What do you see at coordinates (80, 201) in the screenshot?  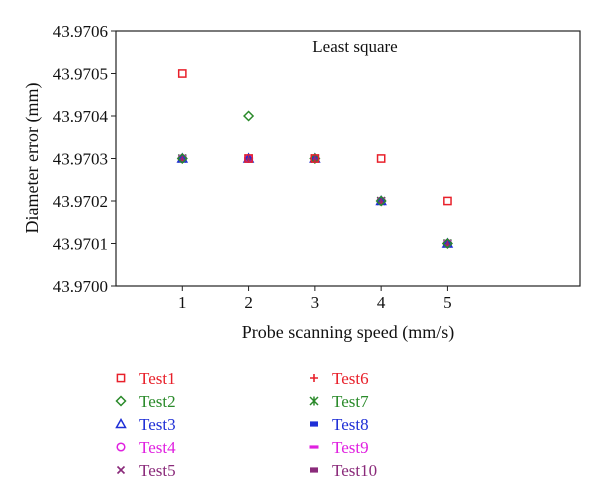 I see `y-tick-label: 43.9702` at bounding box center [80, 201].